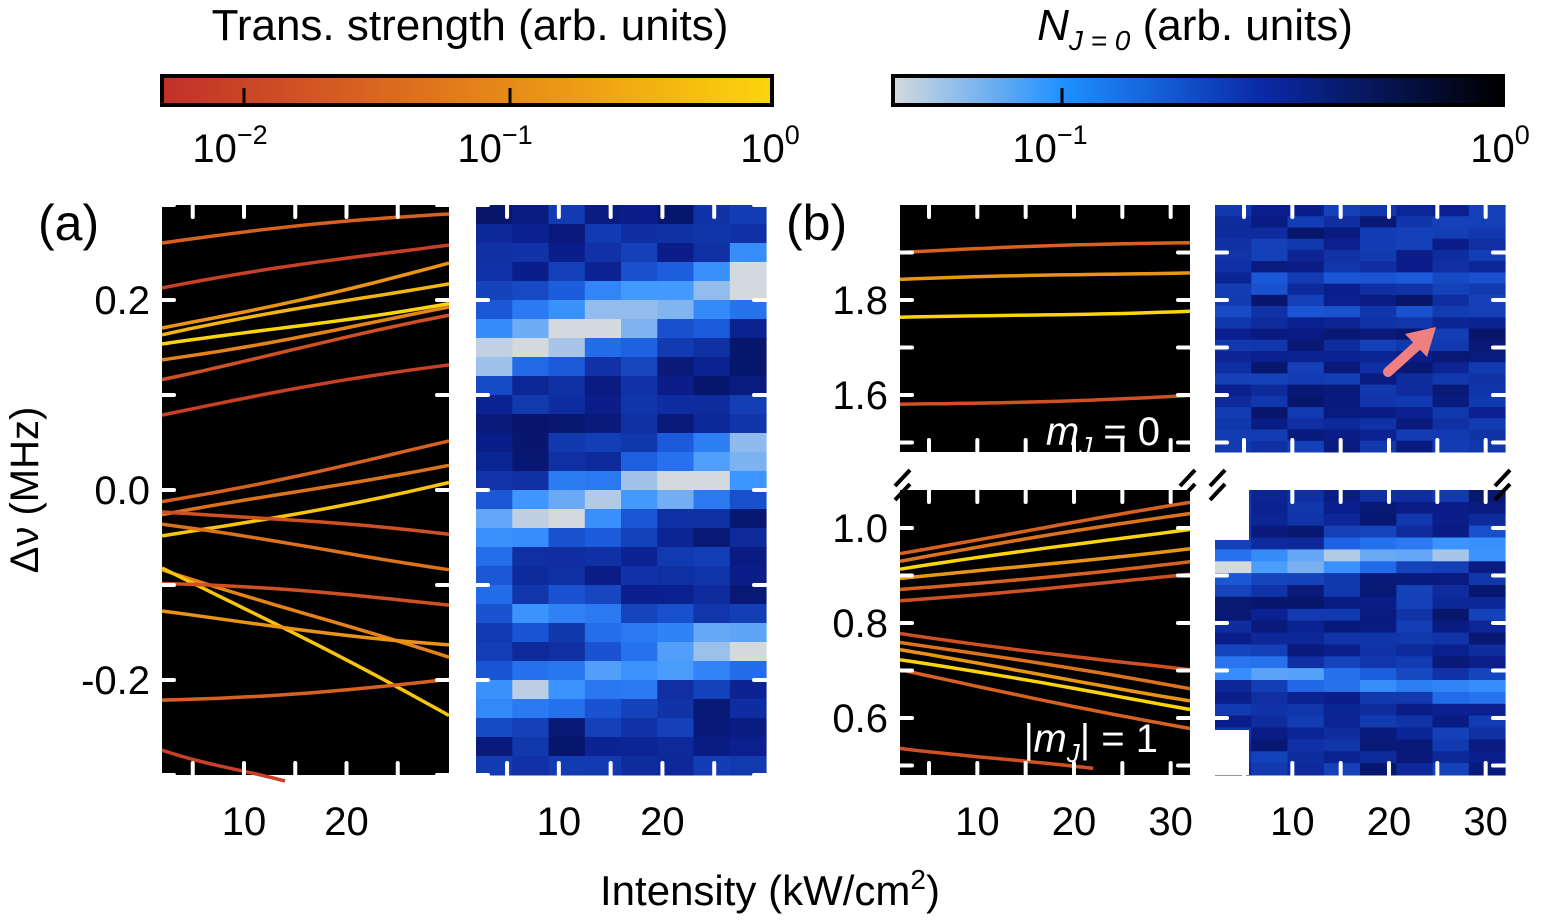  Describe the element at coordinates (621, 490) in the screenshot. I see `heatmap-a-cells` at that location.